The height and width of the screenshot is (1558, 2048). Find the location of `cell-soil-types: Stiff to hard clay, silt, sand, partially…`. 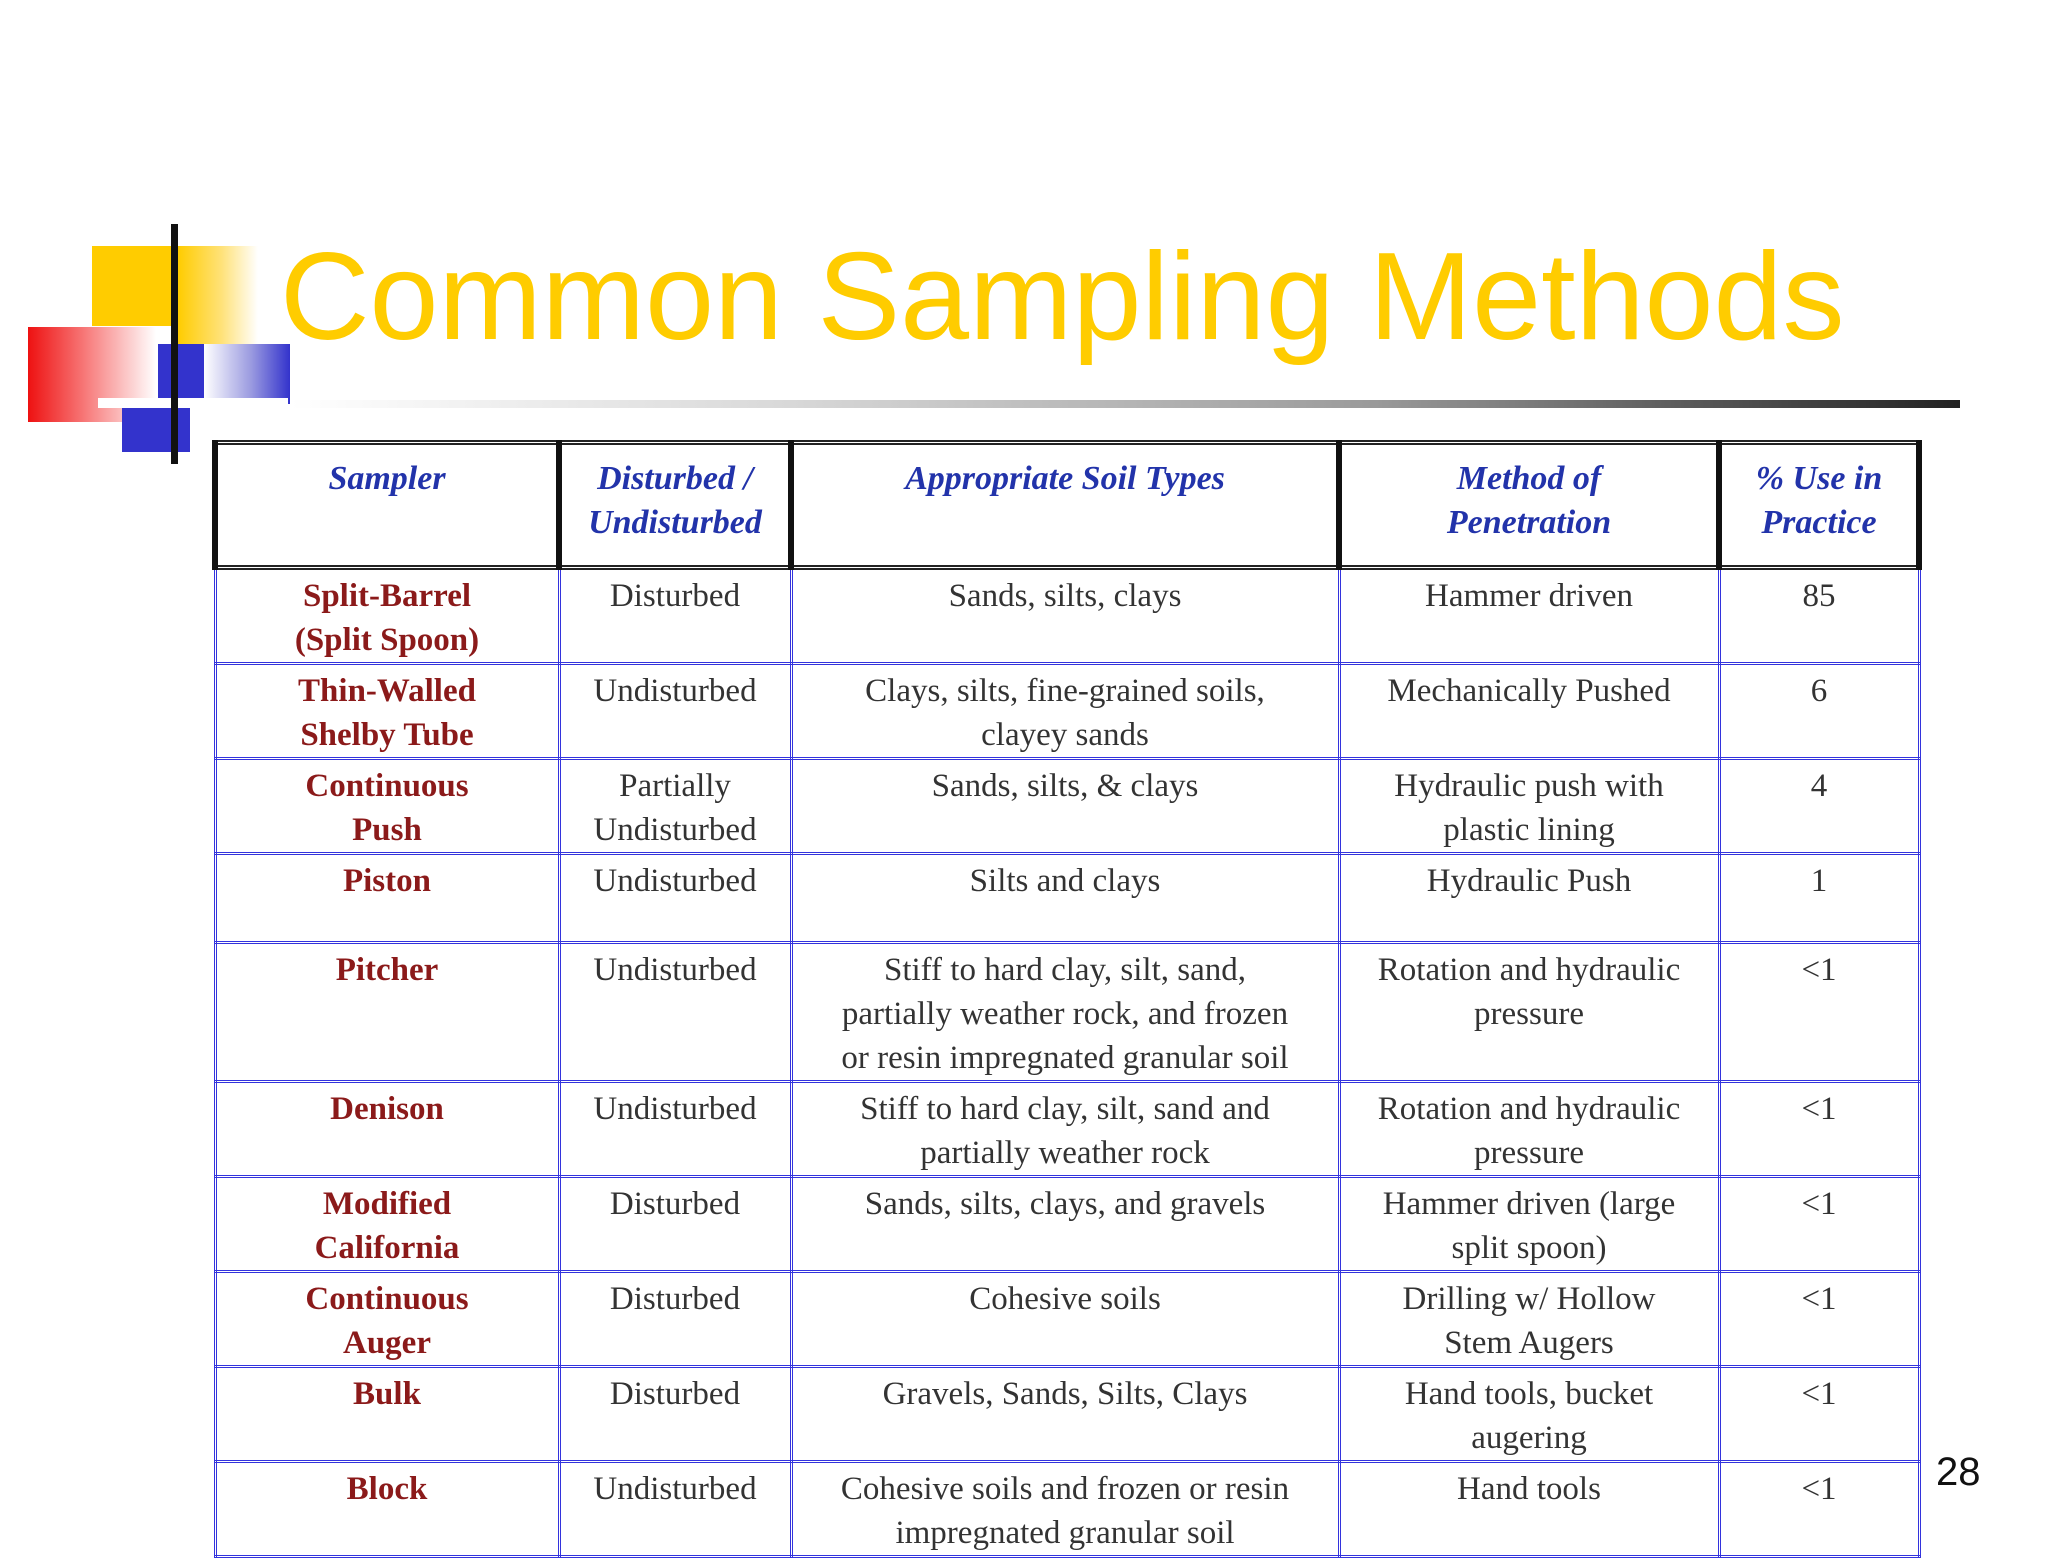

cell-soil-types: Stiff to hard clay, silt, sand, partially… is located at coordinates (1065, 1012).